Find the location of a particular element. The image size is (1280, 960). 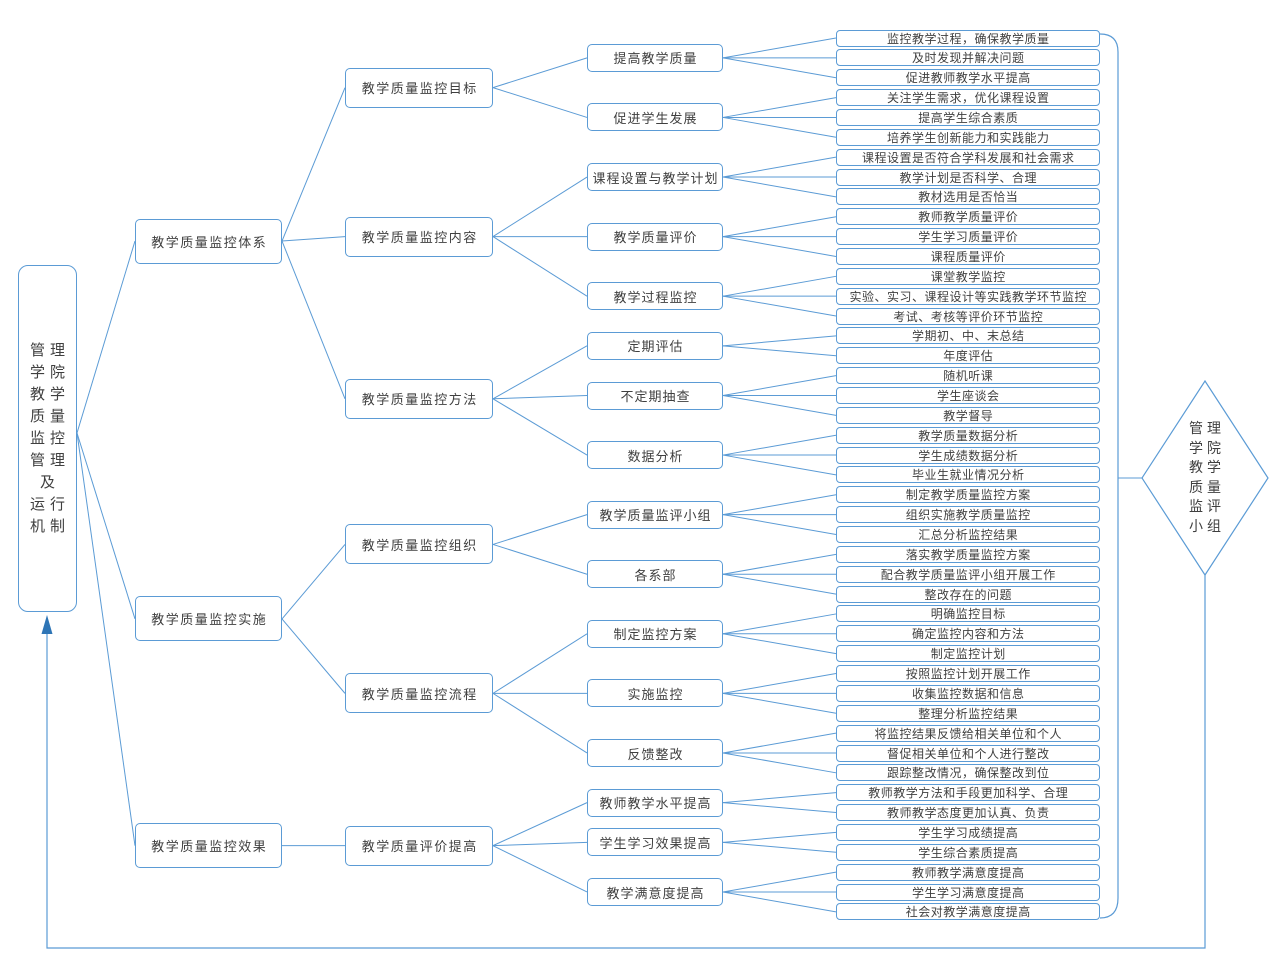

branch-topic: 教学质量监控实施 is located at coordinates (208, 619).